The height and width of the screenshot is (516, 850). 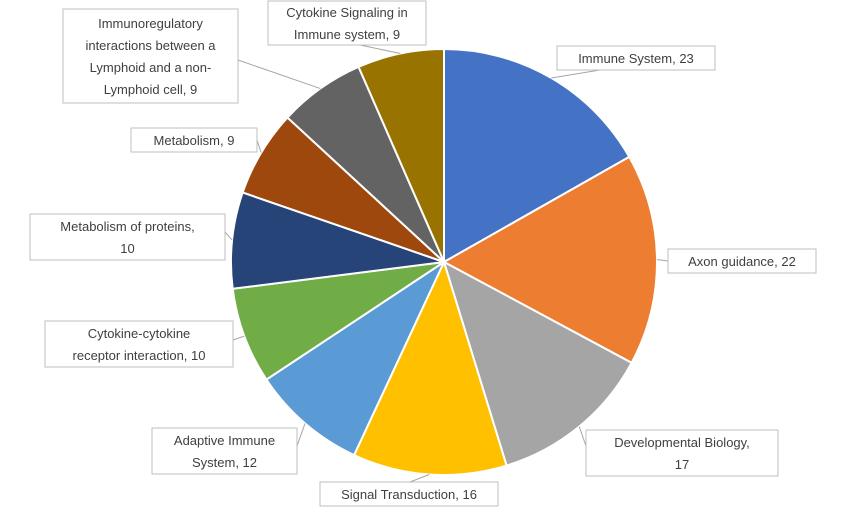 I want to click on slice-label: Immune System, 23, so click(x=636, y=58).